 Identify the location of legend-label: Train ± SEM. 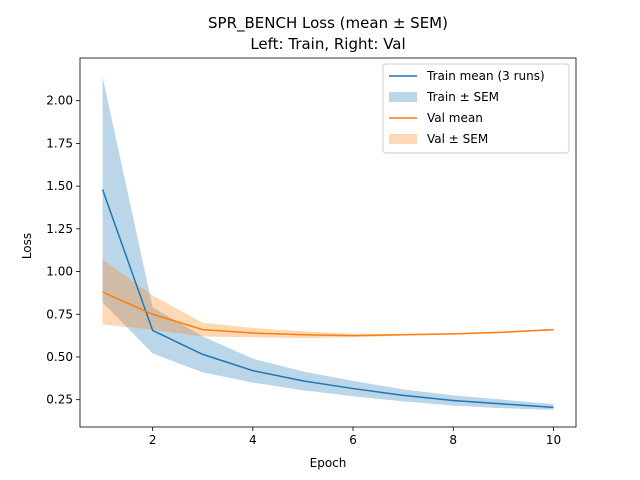
(462, 97).